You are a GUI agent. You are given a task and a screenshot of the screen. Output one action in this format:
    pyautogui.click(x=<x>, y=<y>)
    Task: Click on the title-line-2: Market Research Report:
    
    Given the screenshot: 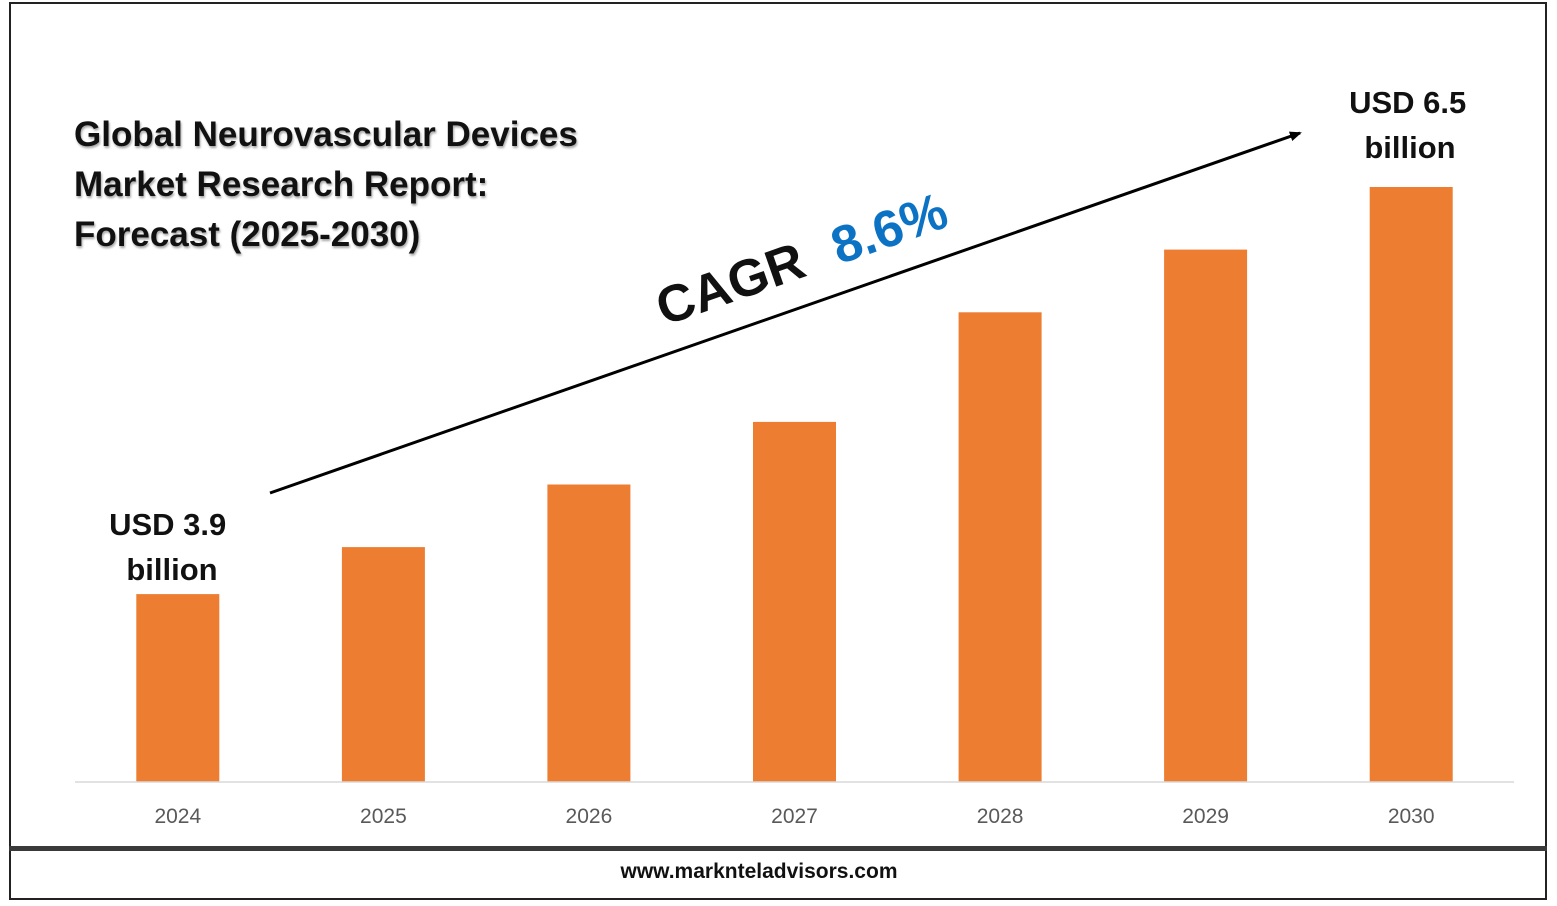 What is the action you would take?
    pyautogui.click(x=281, y=184)
    